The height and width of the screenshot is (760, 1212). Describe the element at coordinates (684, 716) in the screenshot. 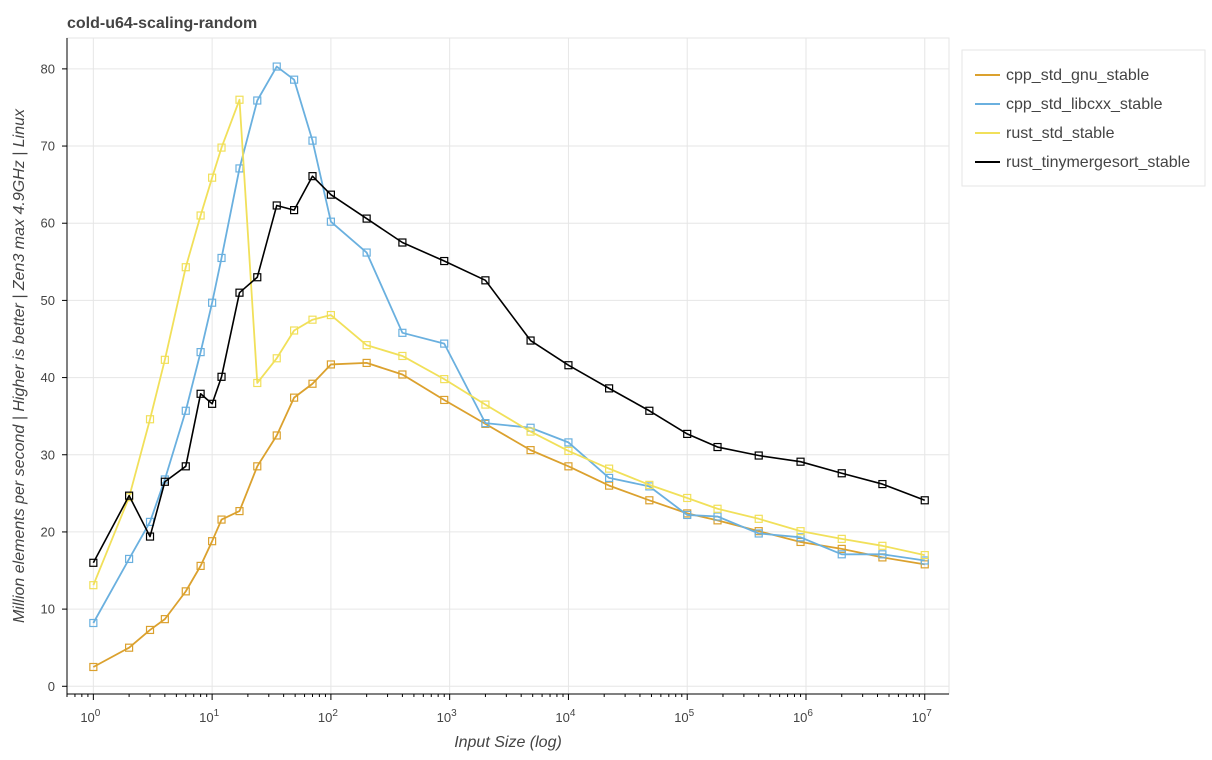

I see `x-tick-label: 10⁵` at that location.